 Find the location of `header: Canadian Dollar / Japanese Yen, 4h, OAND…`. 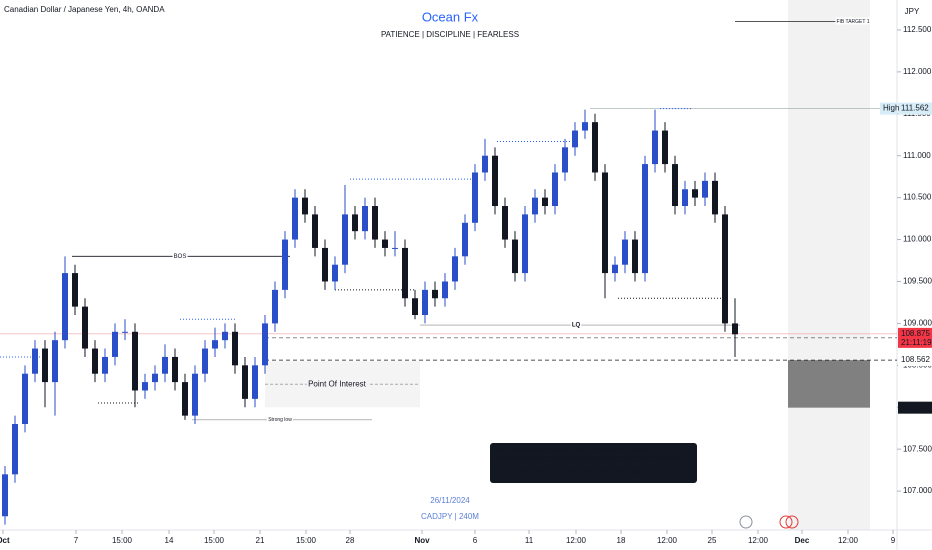

header: Canadian Dollar / Japanese Yen, 4h, OAND… is located at coordinates (84, 9).